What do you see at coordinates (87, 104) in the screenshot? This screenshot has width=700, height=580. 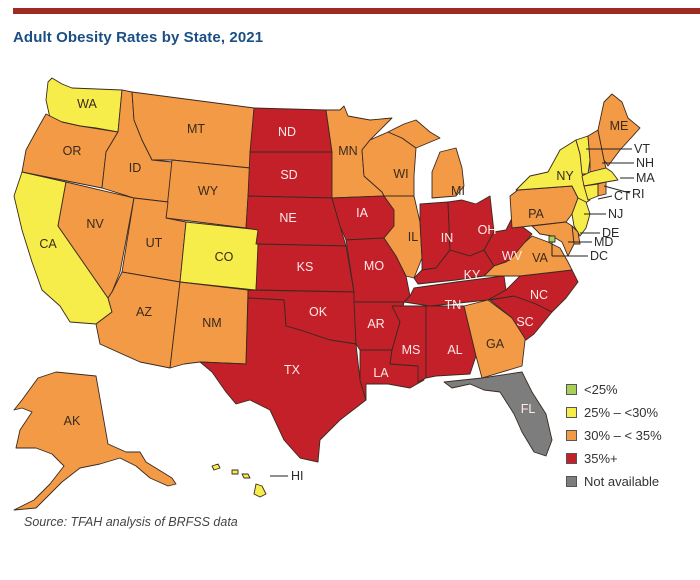 I see `label-wa: WA` at bounding box center [87, 104].